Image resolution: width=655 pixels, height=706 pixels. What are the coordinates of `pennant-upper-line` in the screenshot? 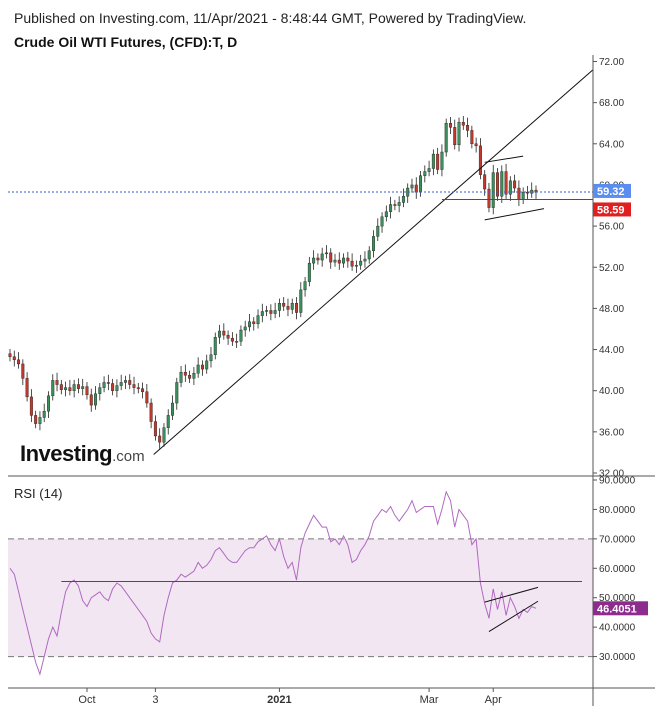 It's located at (504, 159).